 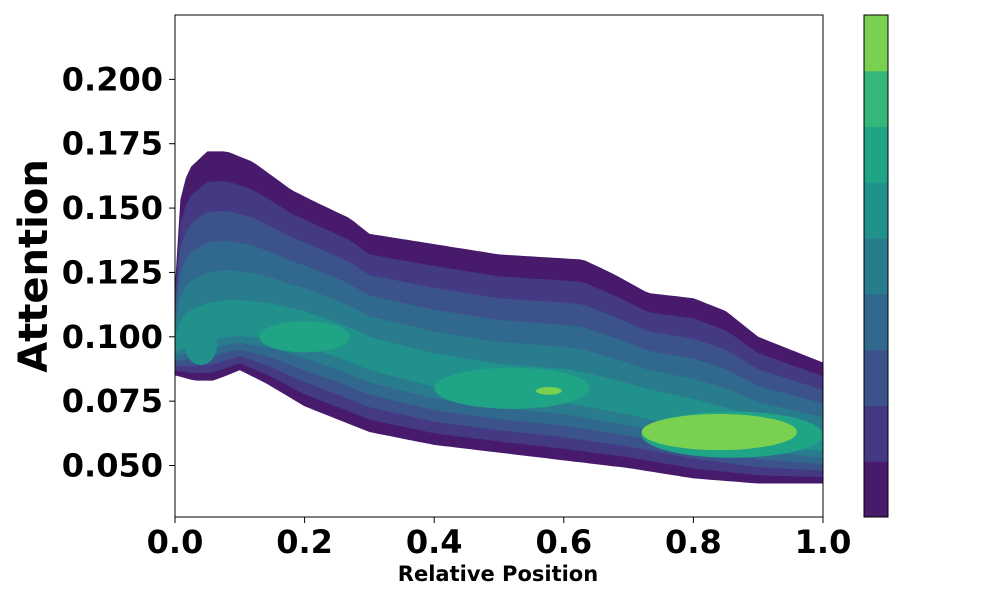 What do you see at coordinates (112, 79) in the screenshot?
I see `y-tick-label: 0.200` at bounding box center [112, 79].